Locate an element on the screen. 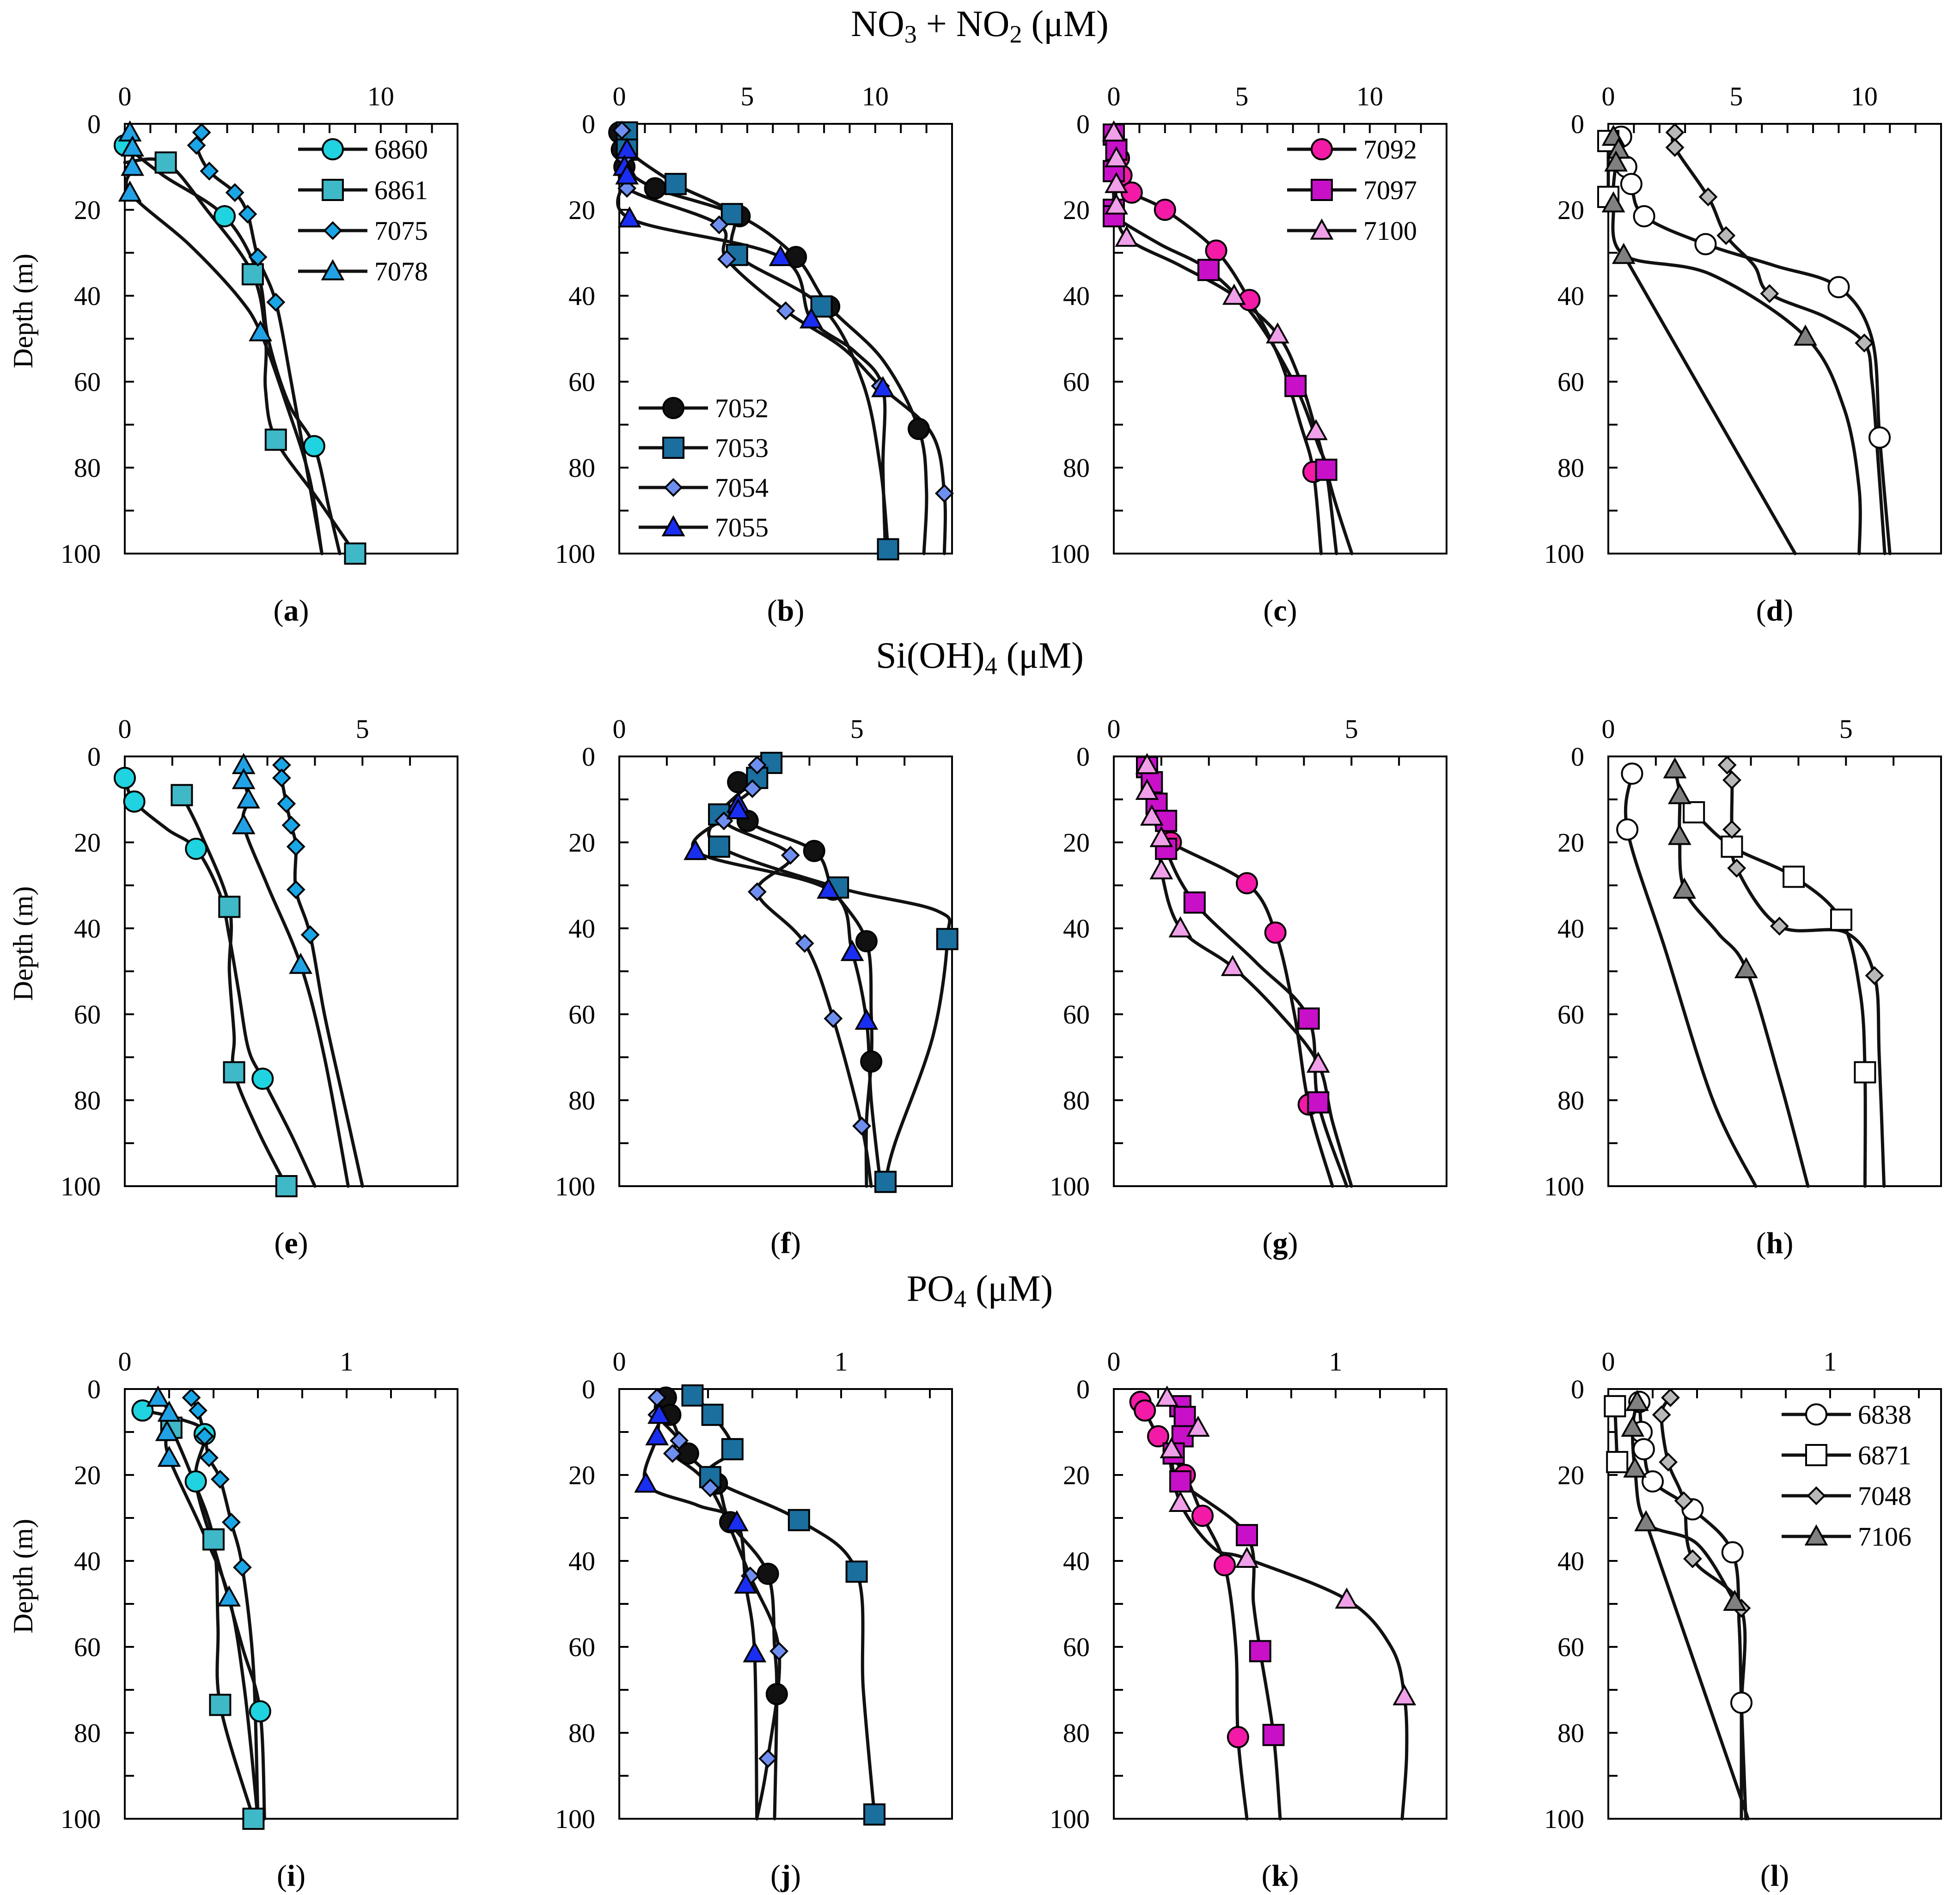 The width and height of the screenshot is (1960, 1895). legend: 7092 7097 7100 is located at coordinates (1352, 190).